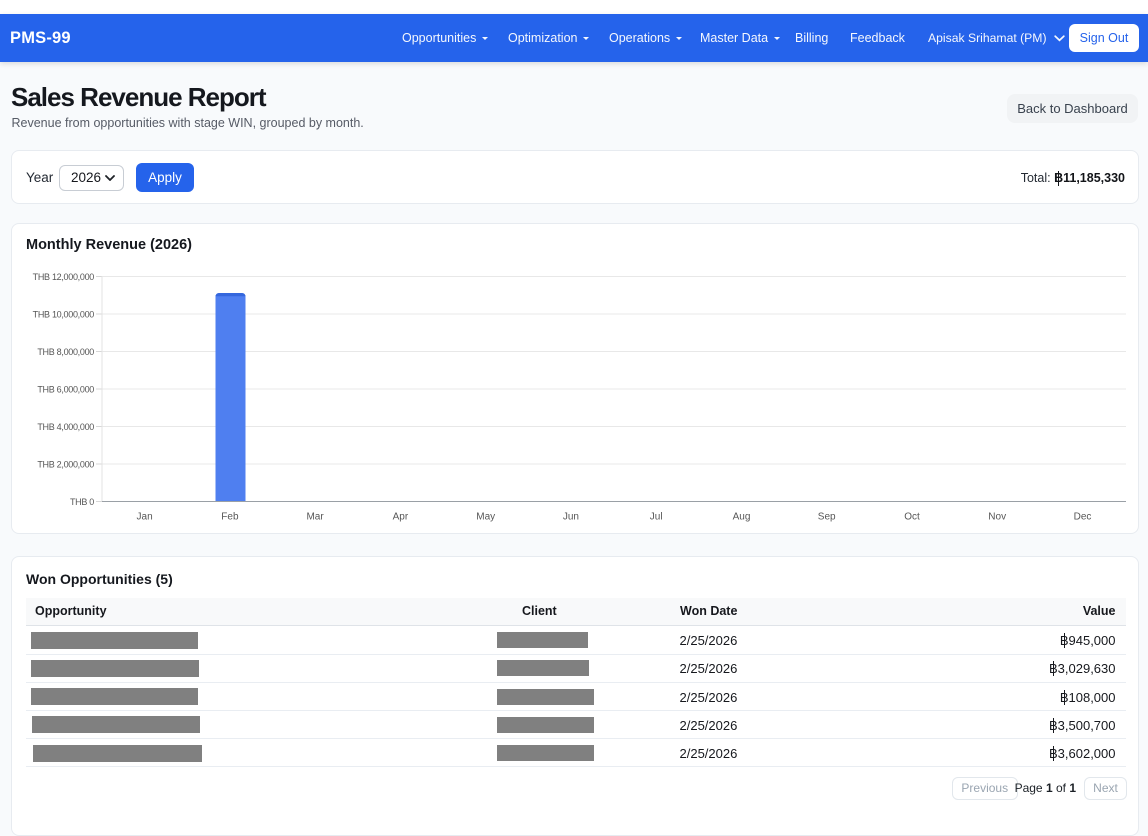 The width and height of the screenshot is (1148, 836). I want to click on svg-text: THB 10,000,000, so click(64, 315).